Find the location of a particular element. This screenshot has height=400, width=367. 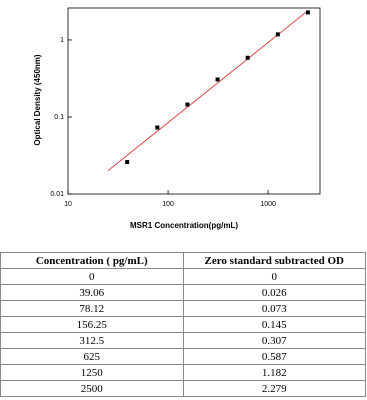

table-cell: 2.279 is located at coordinates (274, 388).